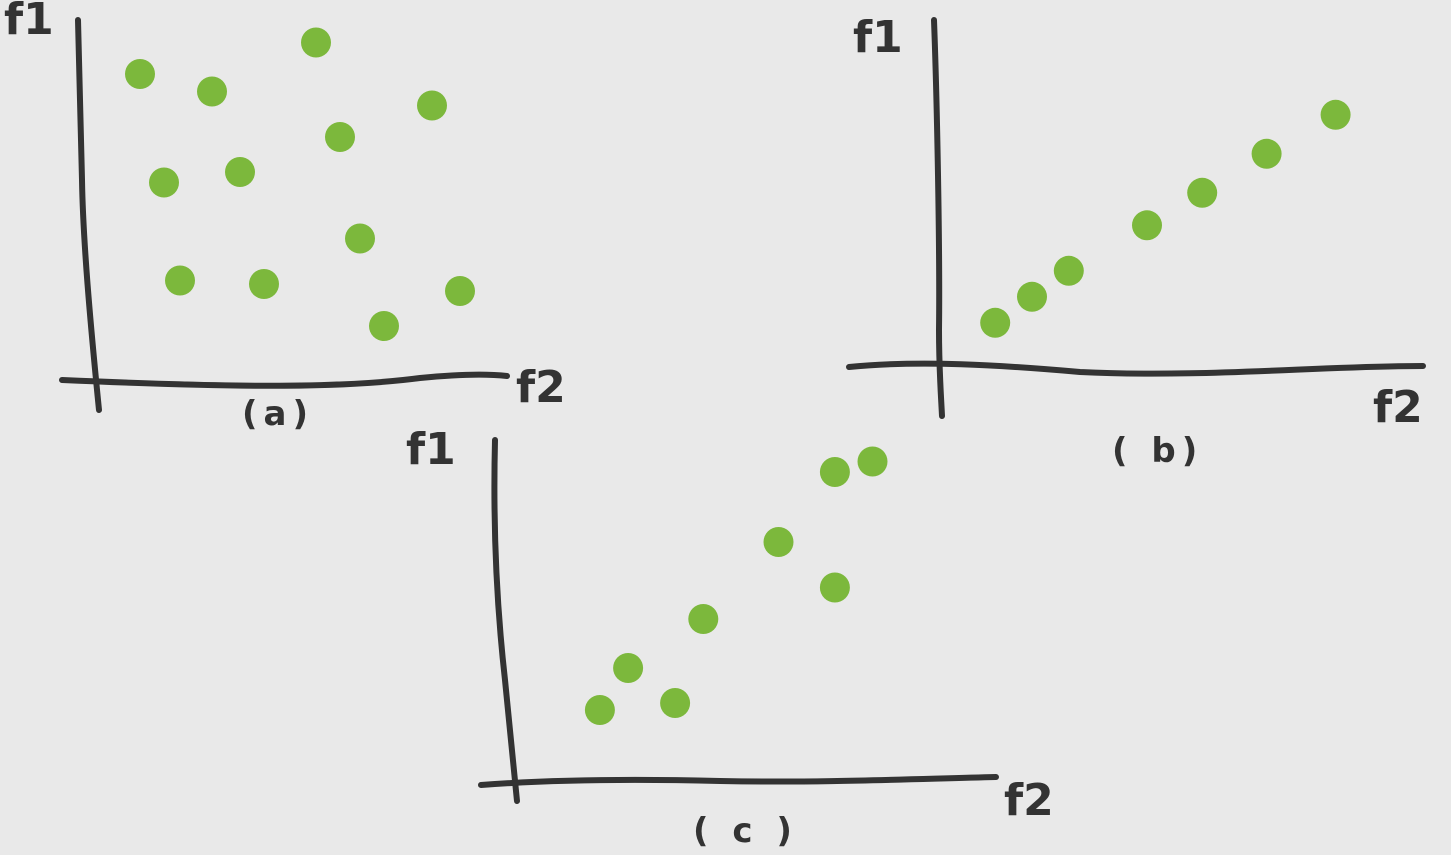  What do you see at coordinates (88, 215) in the screenshot?
I see `panel-a-y-axis` at bounding box center [88, 215].